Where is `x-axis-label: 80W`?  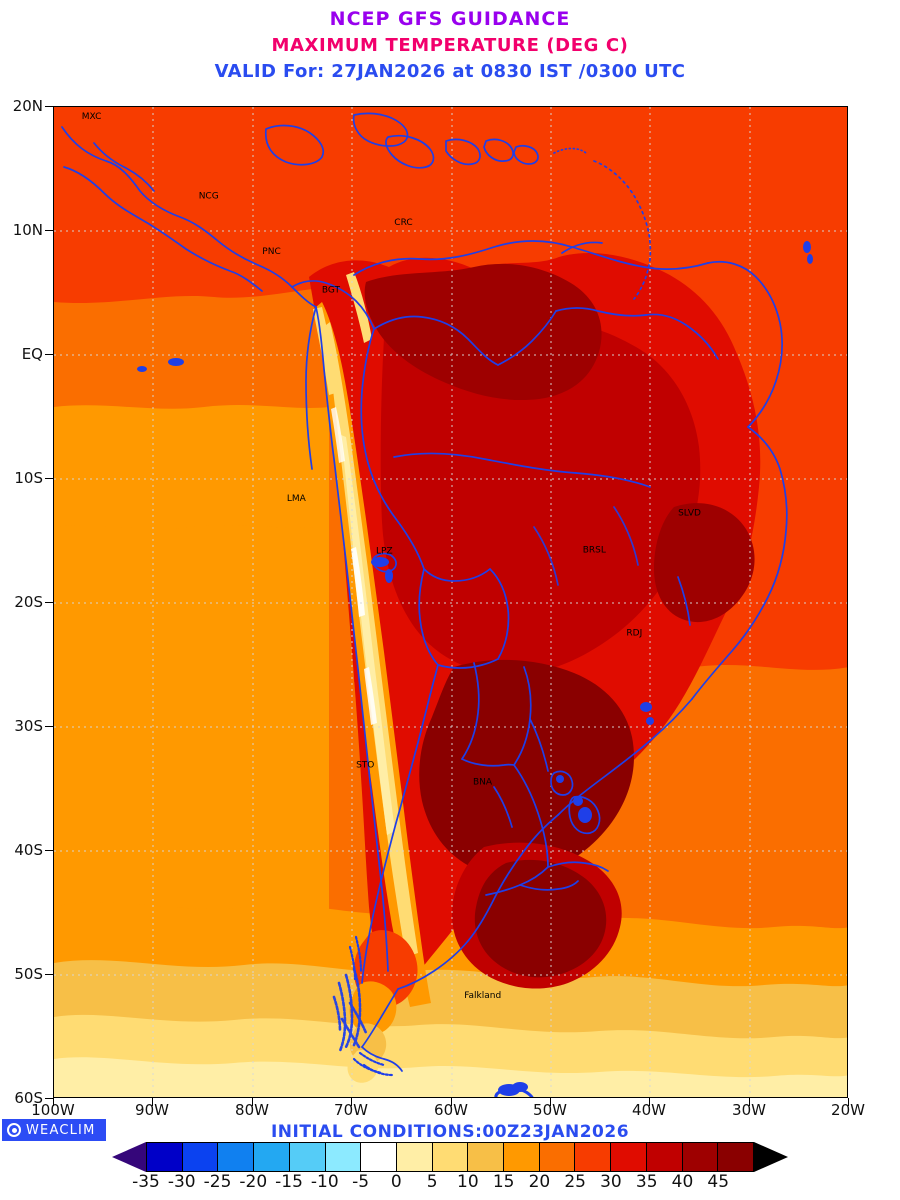
x-axis-label: 80W is located at coordinates (252, 1110).